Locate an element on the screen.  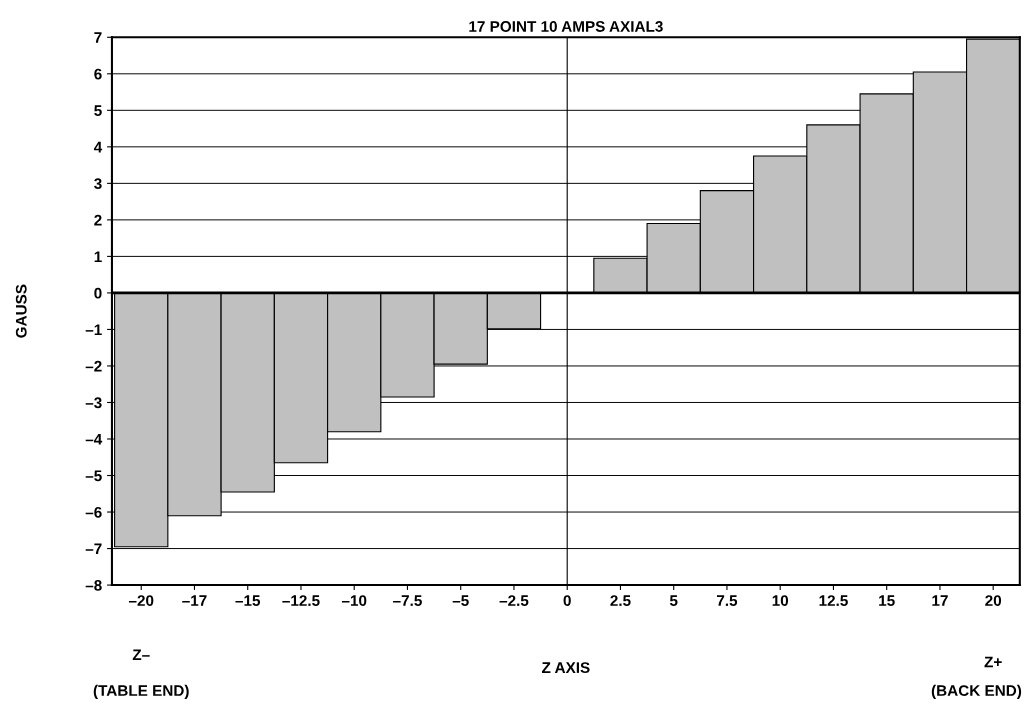
x-tick-label: –5 is located at coordinates (460, 601).